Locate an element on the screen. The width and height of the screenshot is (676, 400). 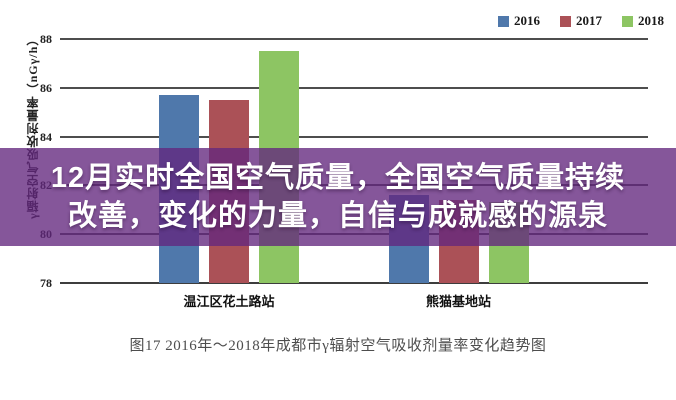
legend-item-2016: 2016 is located at coordinates (519, 21).